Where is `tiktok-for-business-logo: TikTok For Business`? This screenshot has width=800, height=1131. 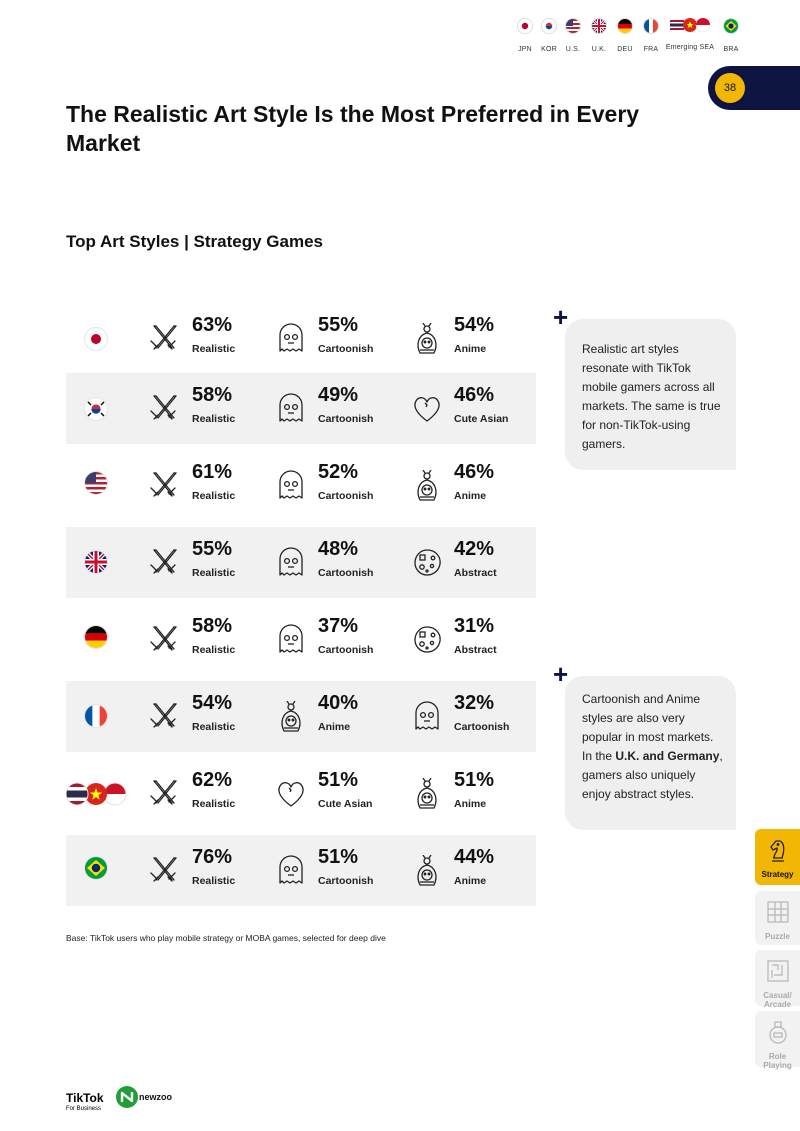 tiktok-for-business-logo: TikTok For Business is located at coordinates (85, 1100).